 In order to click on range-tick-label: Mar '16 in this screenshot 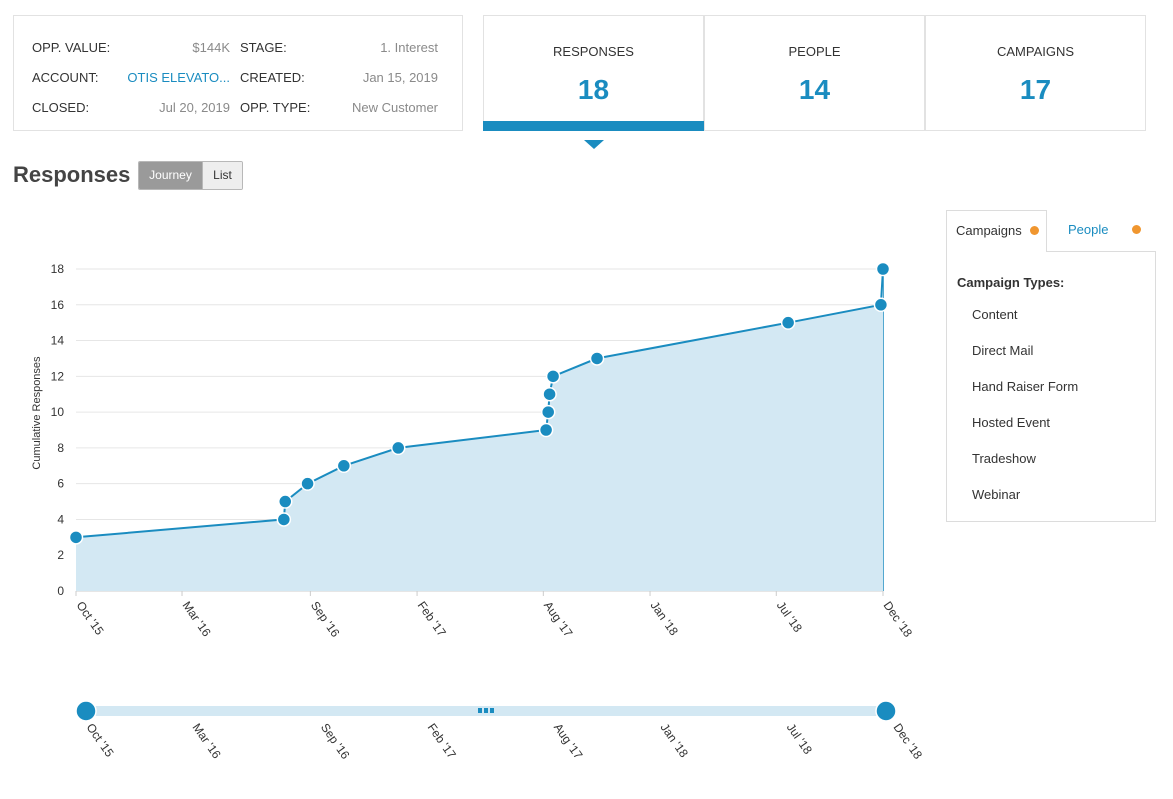, I will do `click(207, 740)`.